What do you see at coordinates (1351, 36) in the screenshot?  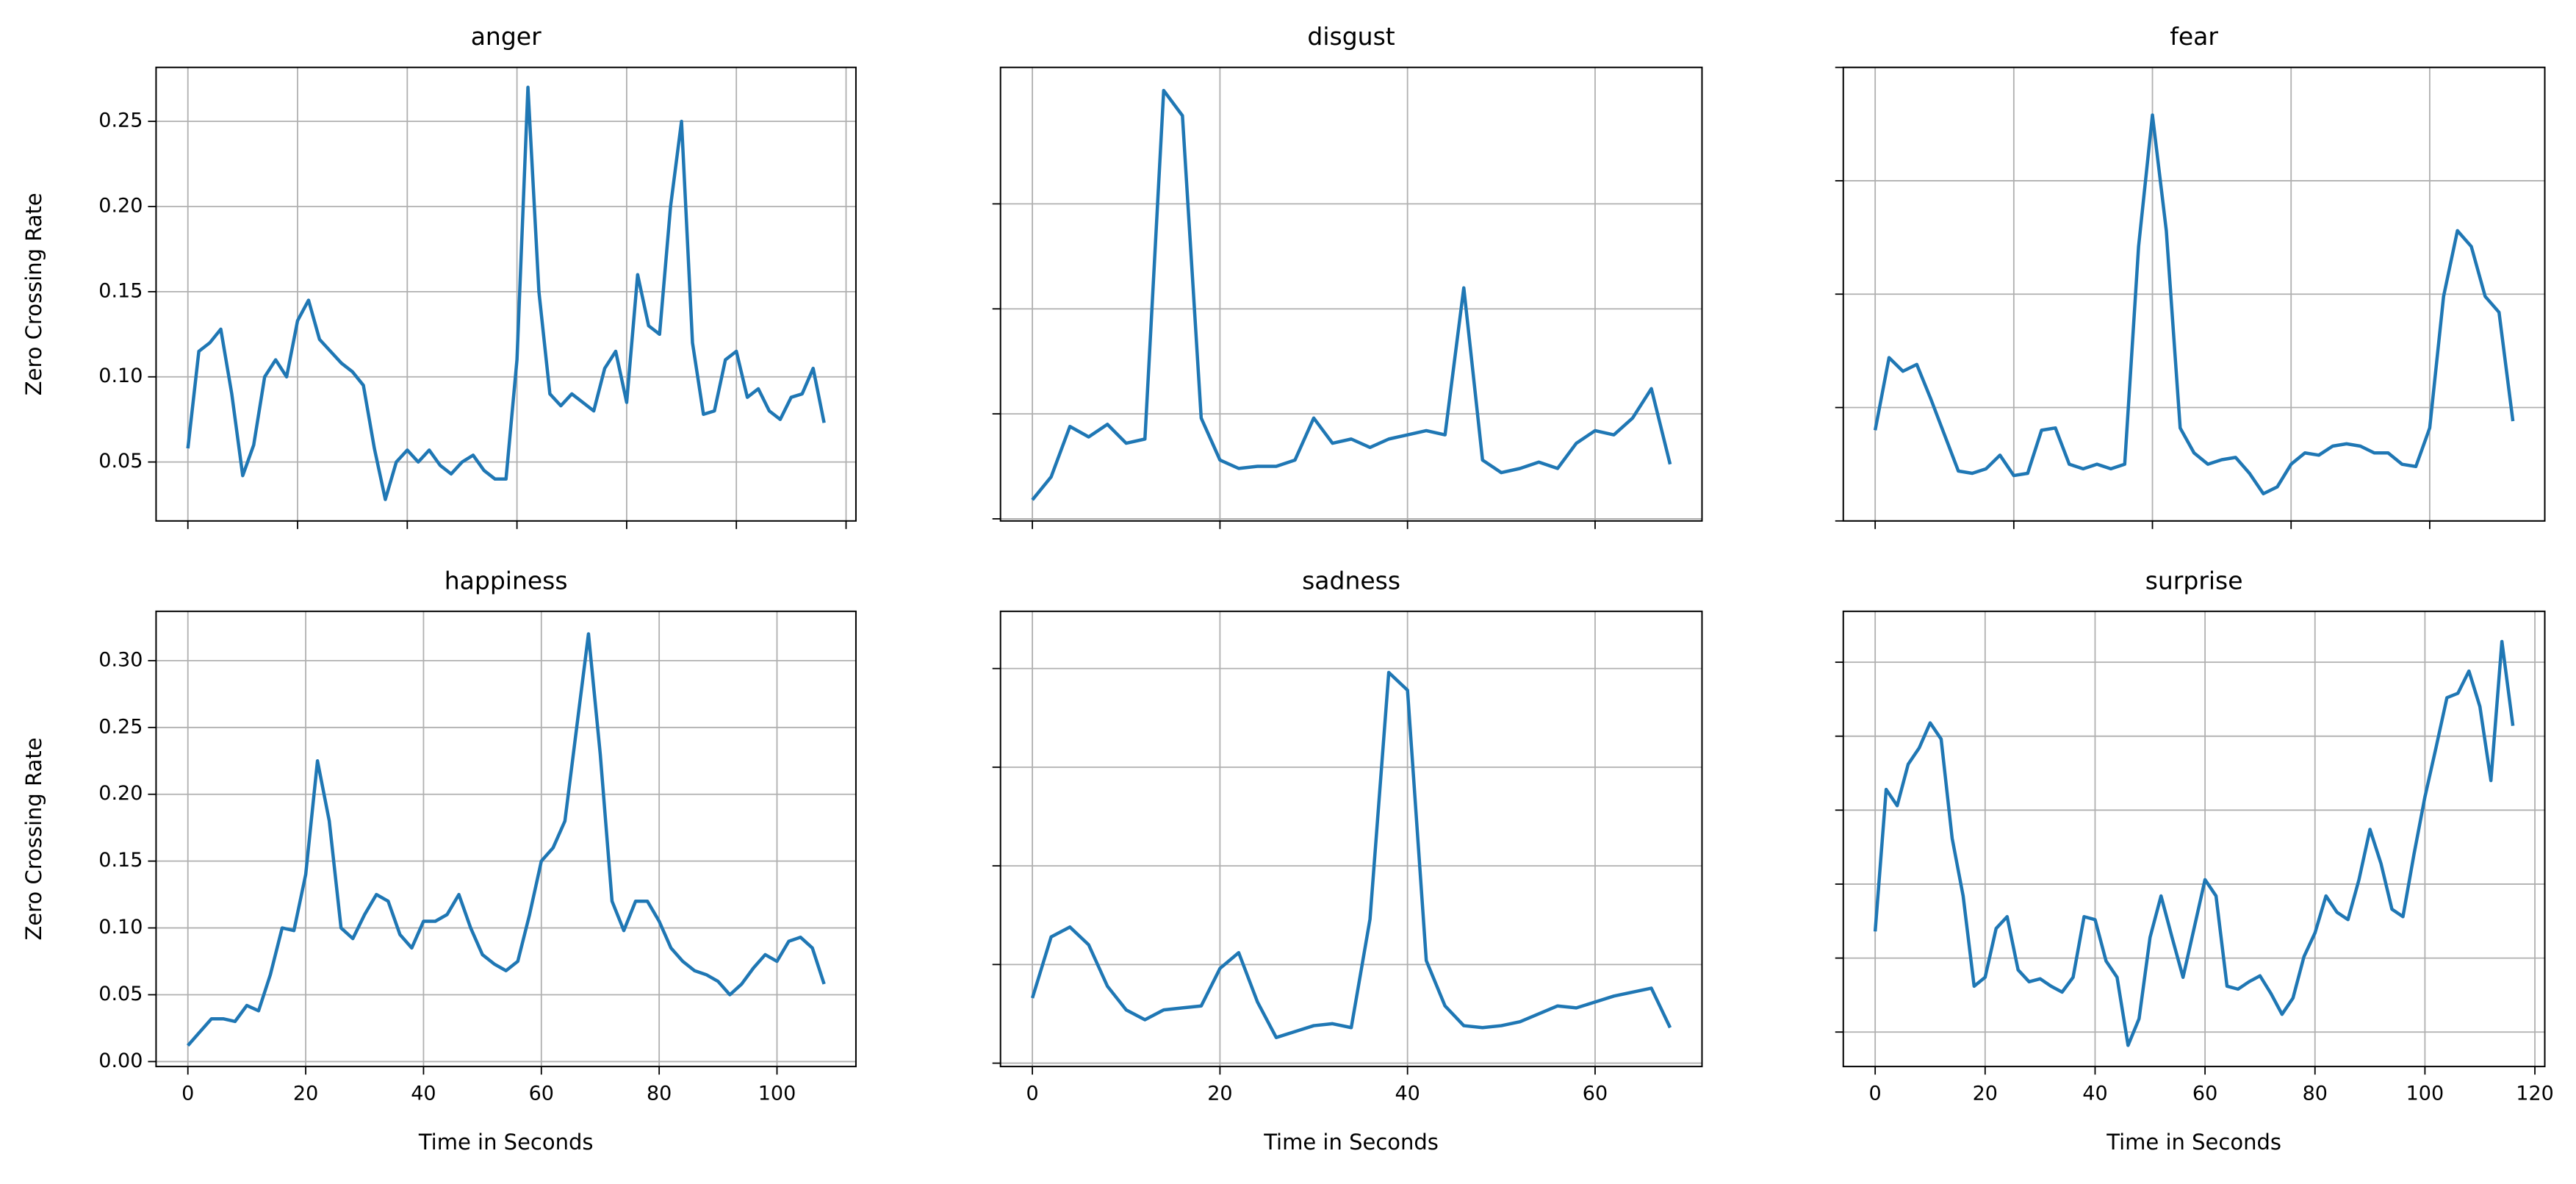 I see `subplot-title: disgust` at bounding box center [1351, 36].